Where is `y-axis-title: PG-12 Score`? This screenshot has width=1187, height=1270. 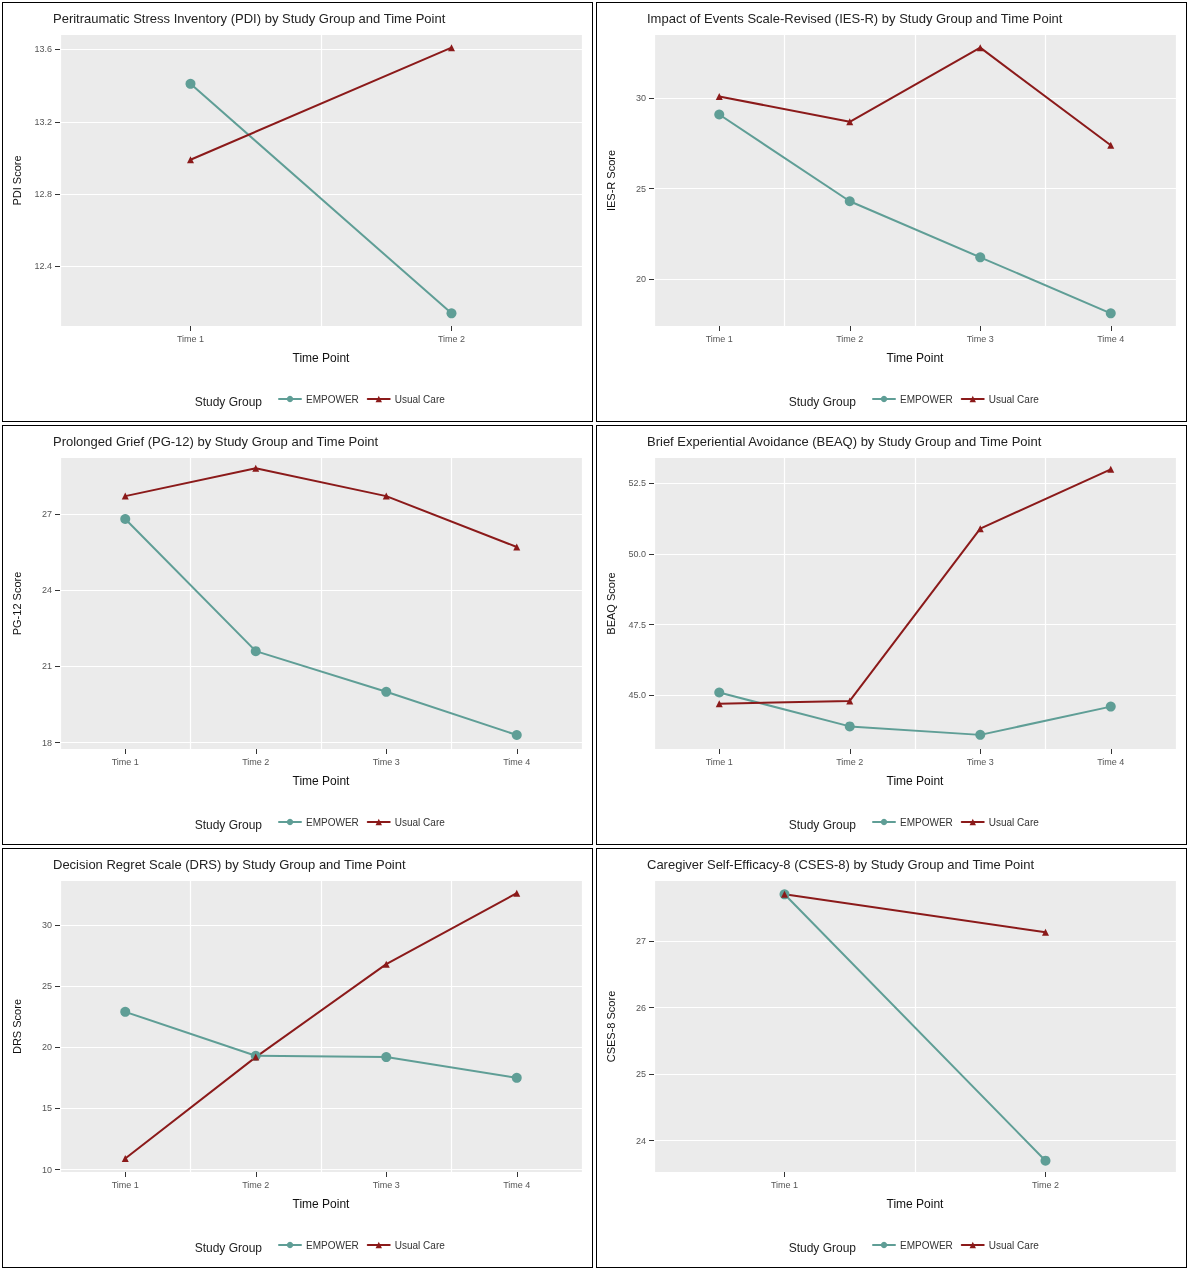 y-axis-title: PG-12 Score is located at coordinates (16, 603).